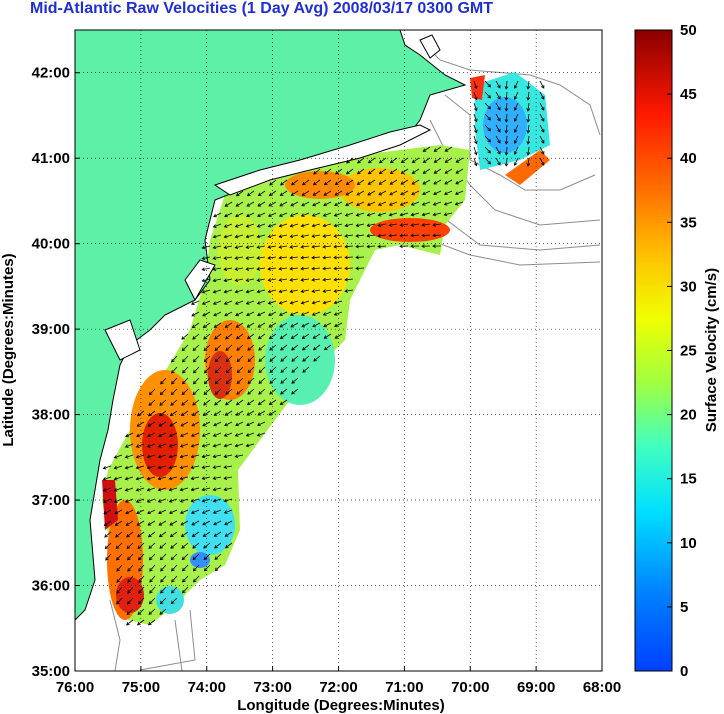 The height and width of the screenshot is (714, 724). Describe the element at coordinates (688, 543) in the screenshot. I see `colorbar-tick-label: 10` at that location.